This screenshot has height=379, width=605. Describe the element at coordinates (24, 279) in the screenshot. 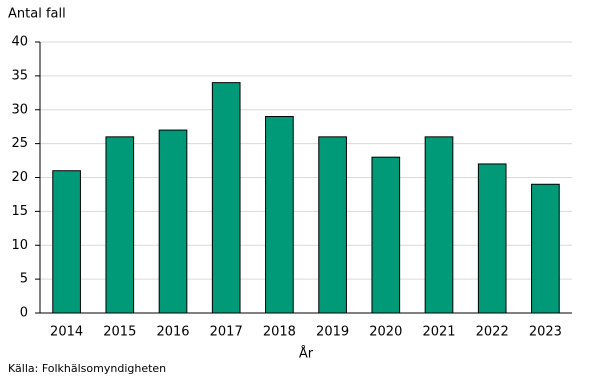

I see `y-tick-label: 5` at that location.